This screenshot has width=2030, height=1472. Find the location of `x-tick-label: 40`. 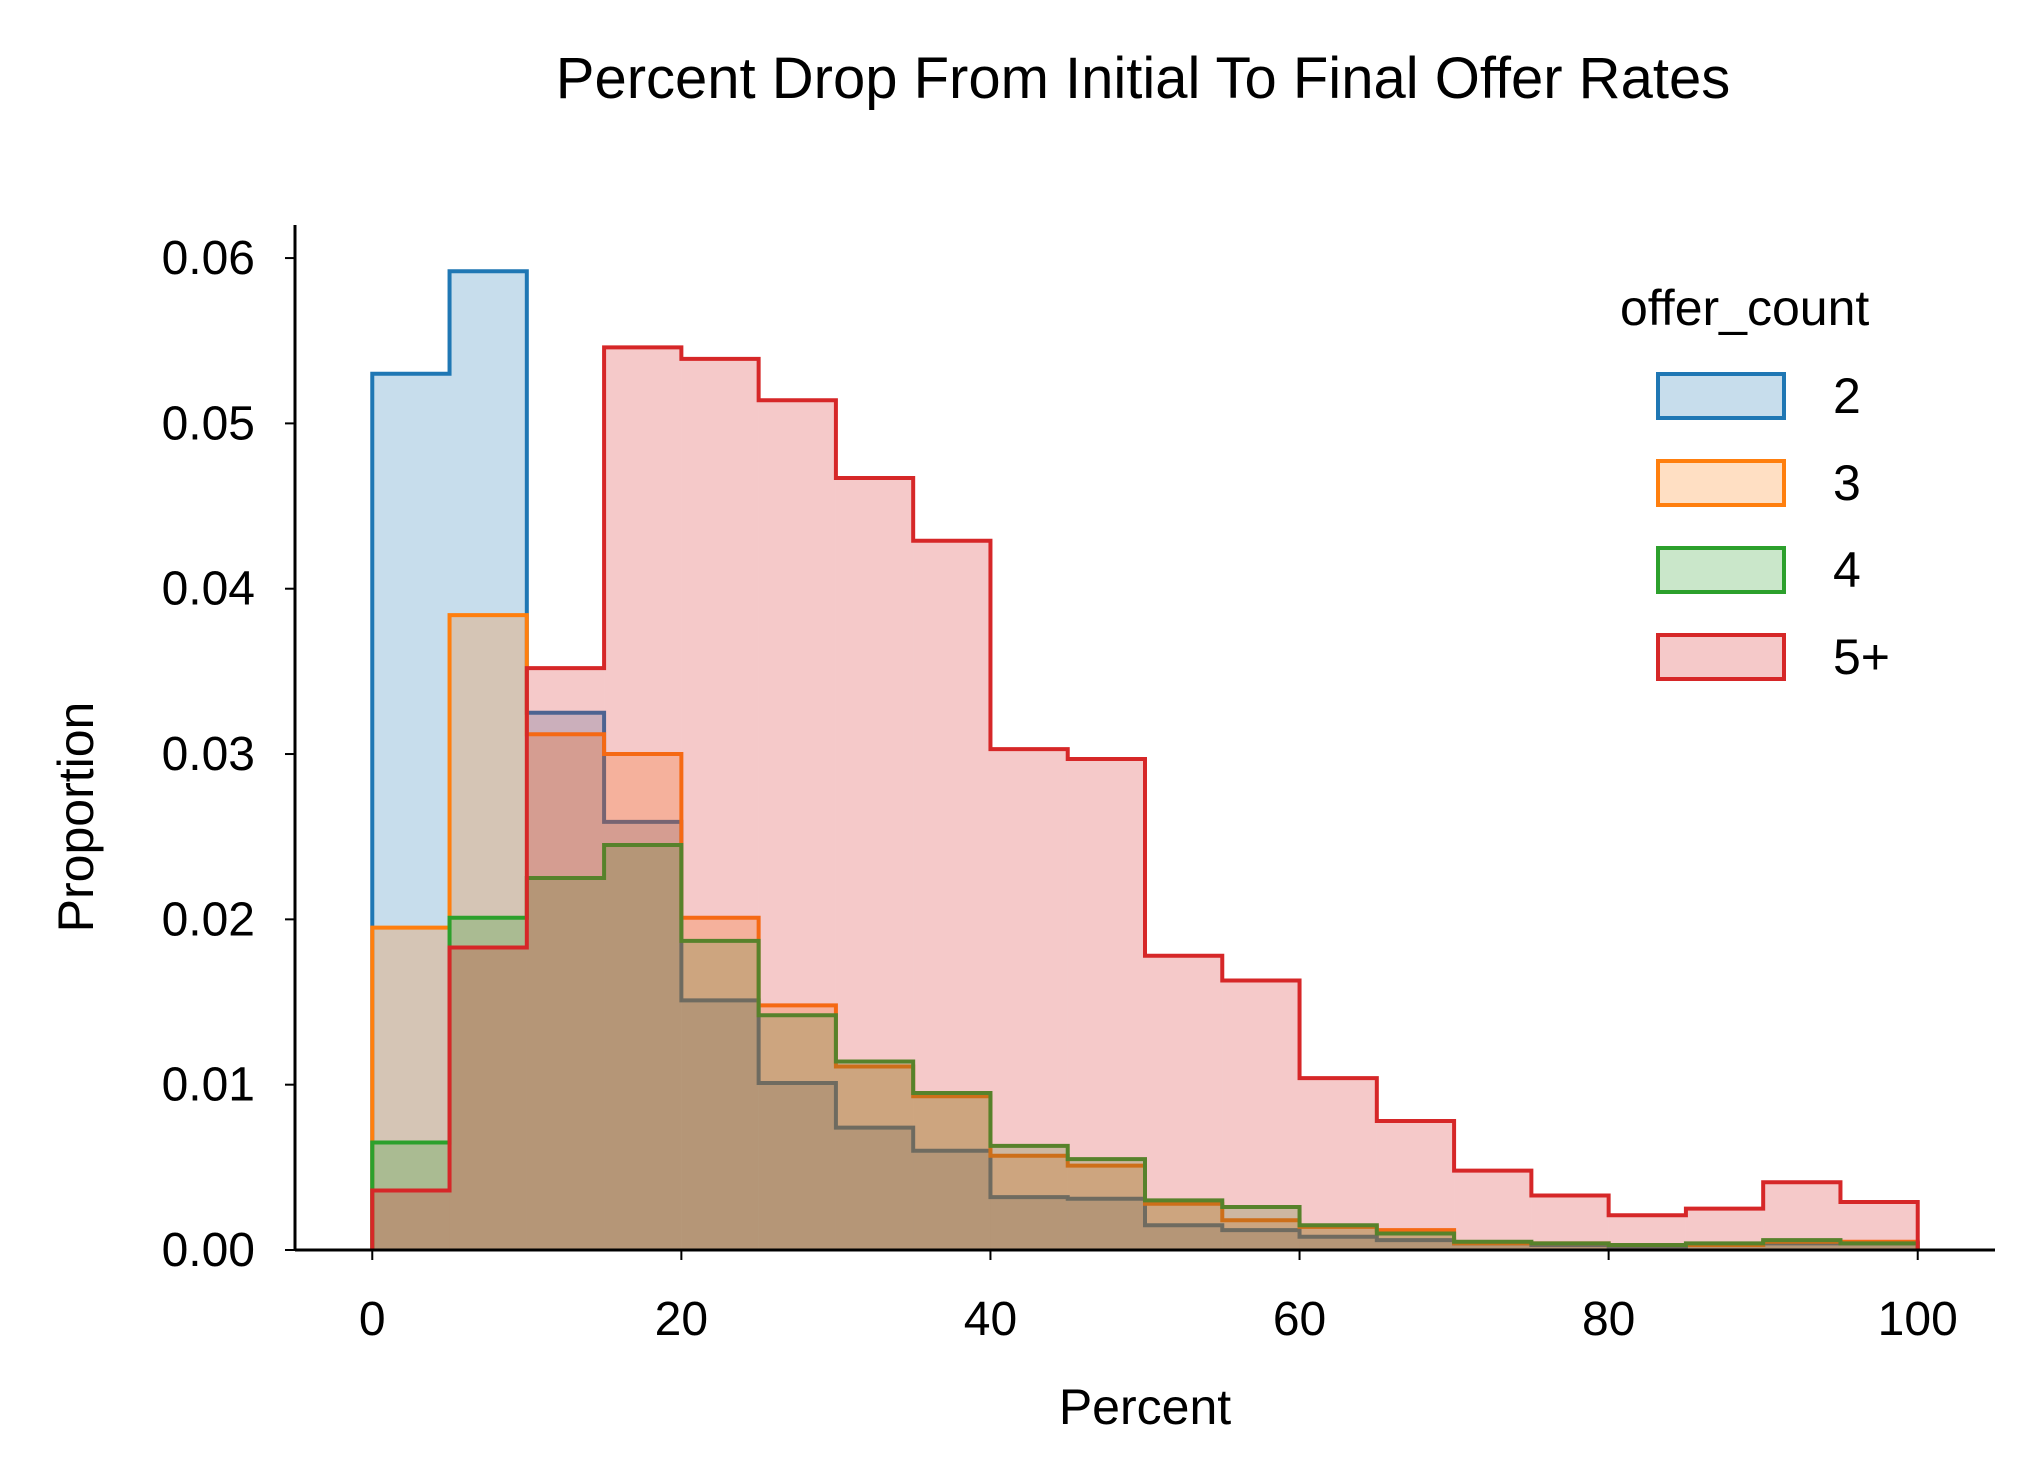

x-tick-label: 40 is located at coordinates (990, 1319).